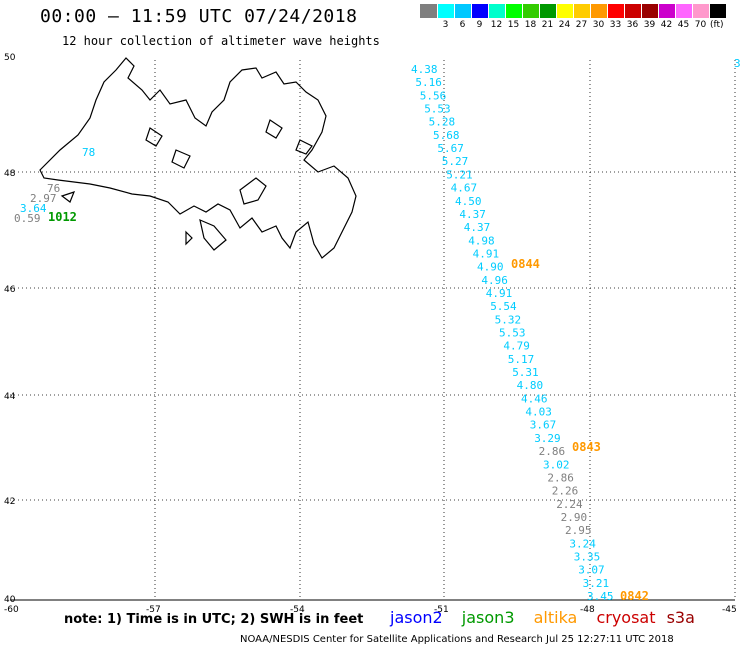 The height and width of the screenshot is (650, 740). I want to click on wave-height-label: 3.07, so click(591, 570).